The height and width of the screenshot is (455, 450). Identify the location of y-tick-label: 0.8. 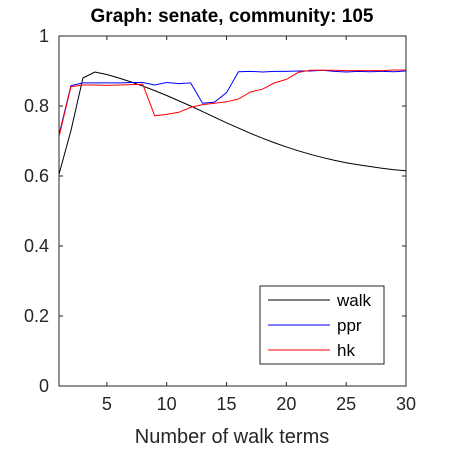
(36, 106).